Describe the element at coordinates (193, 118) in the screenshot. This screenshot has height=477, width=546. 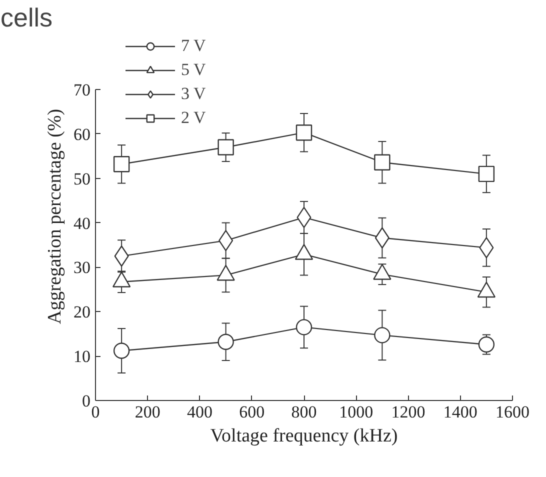
I see `legend-label: 2 V` at that location.